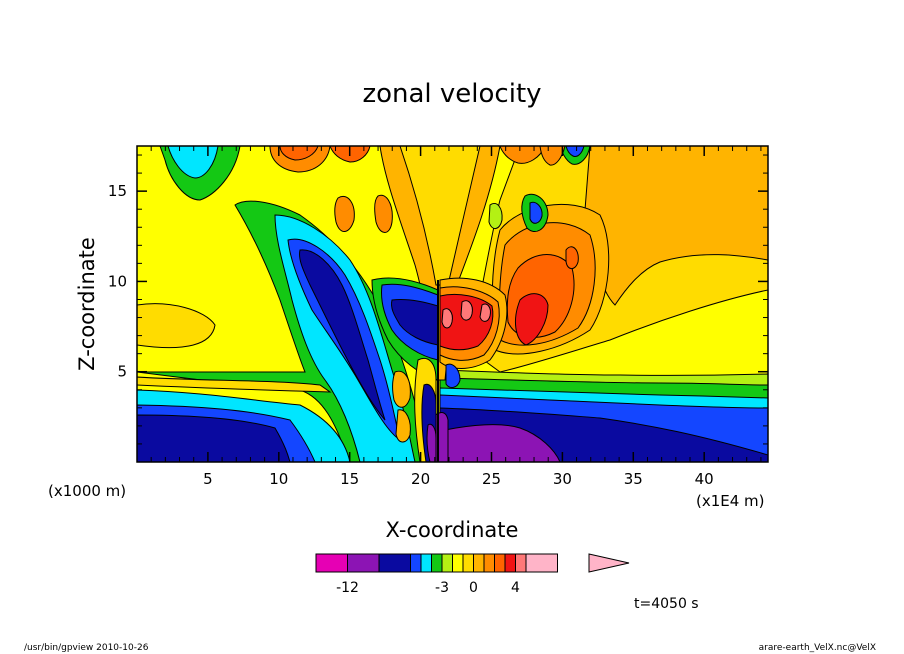  I want to click on x-axis-label: X-coordinate, so click(452, 530).